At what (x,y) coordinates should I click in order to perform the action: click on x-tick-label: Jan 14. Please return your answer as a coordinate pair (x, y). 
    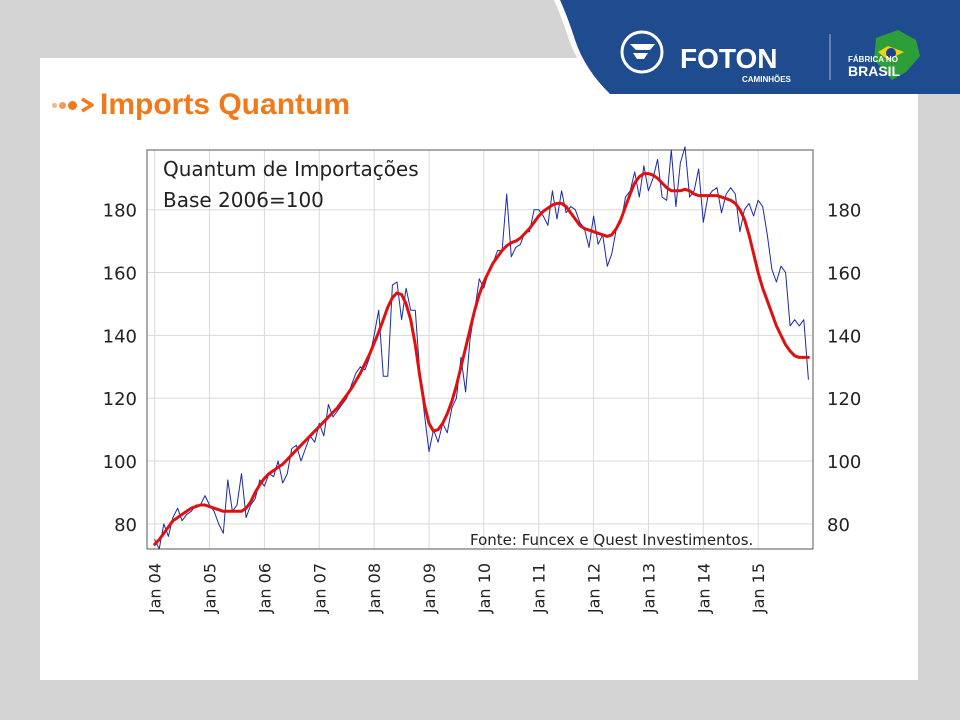
    Looking at the image, I should click on (703, 588).